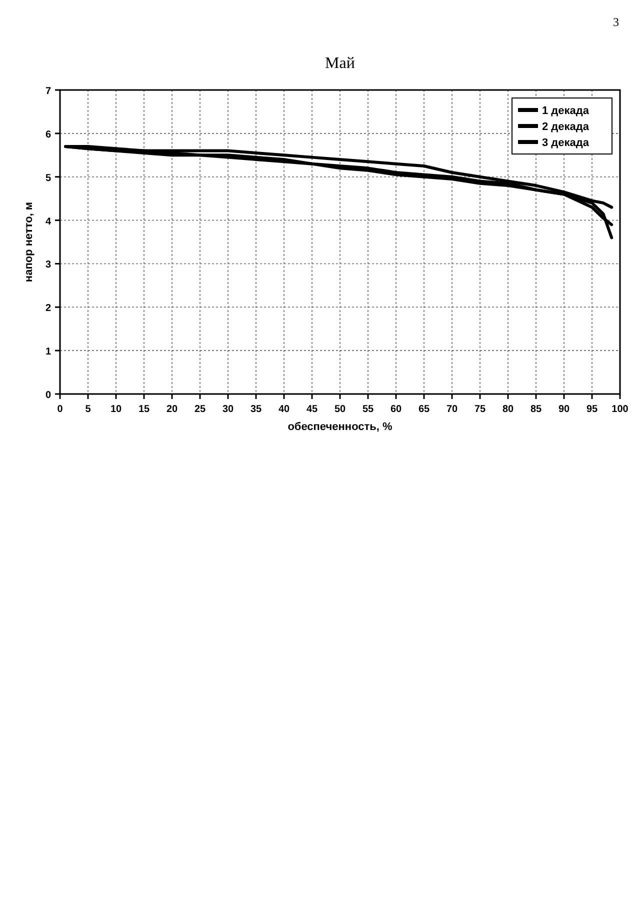  What do you see at coordinates (48, 395) in the screenshot?
I see `y-tick-label: 0` at bounding box center [48, 395].